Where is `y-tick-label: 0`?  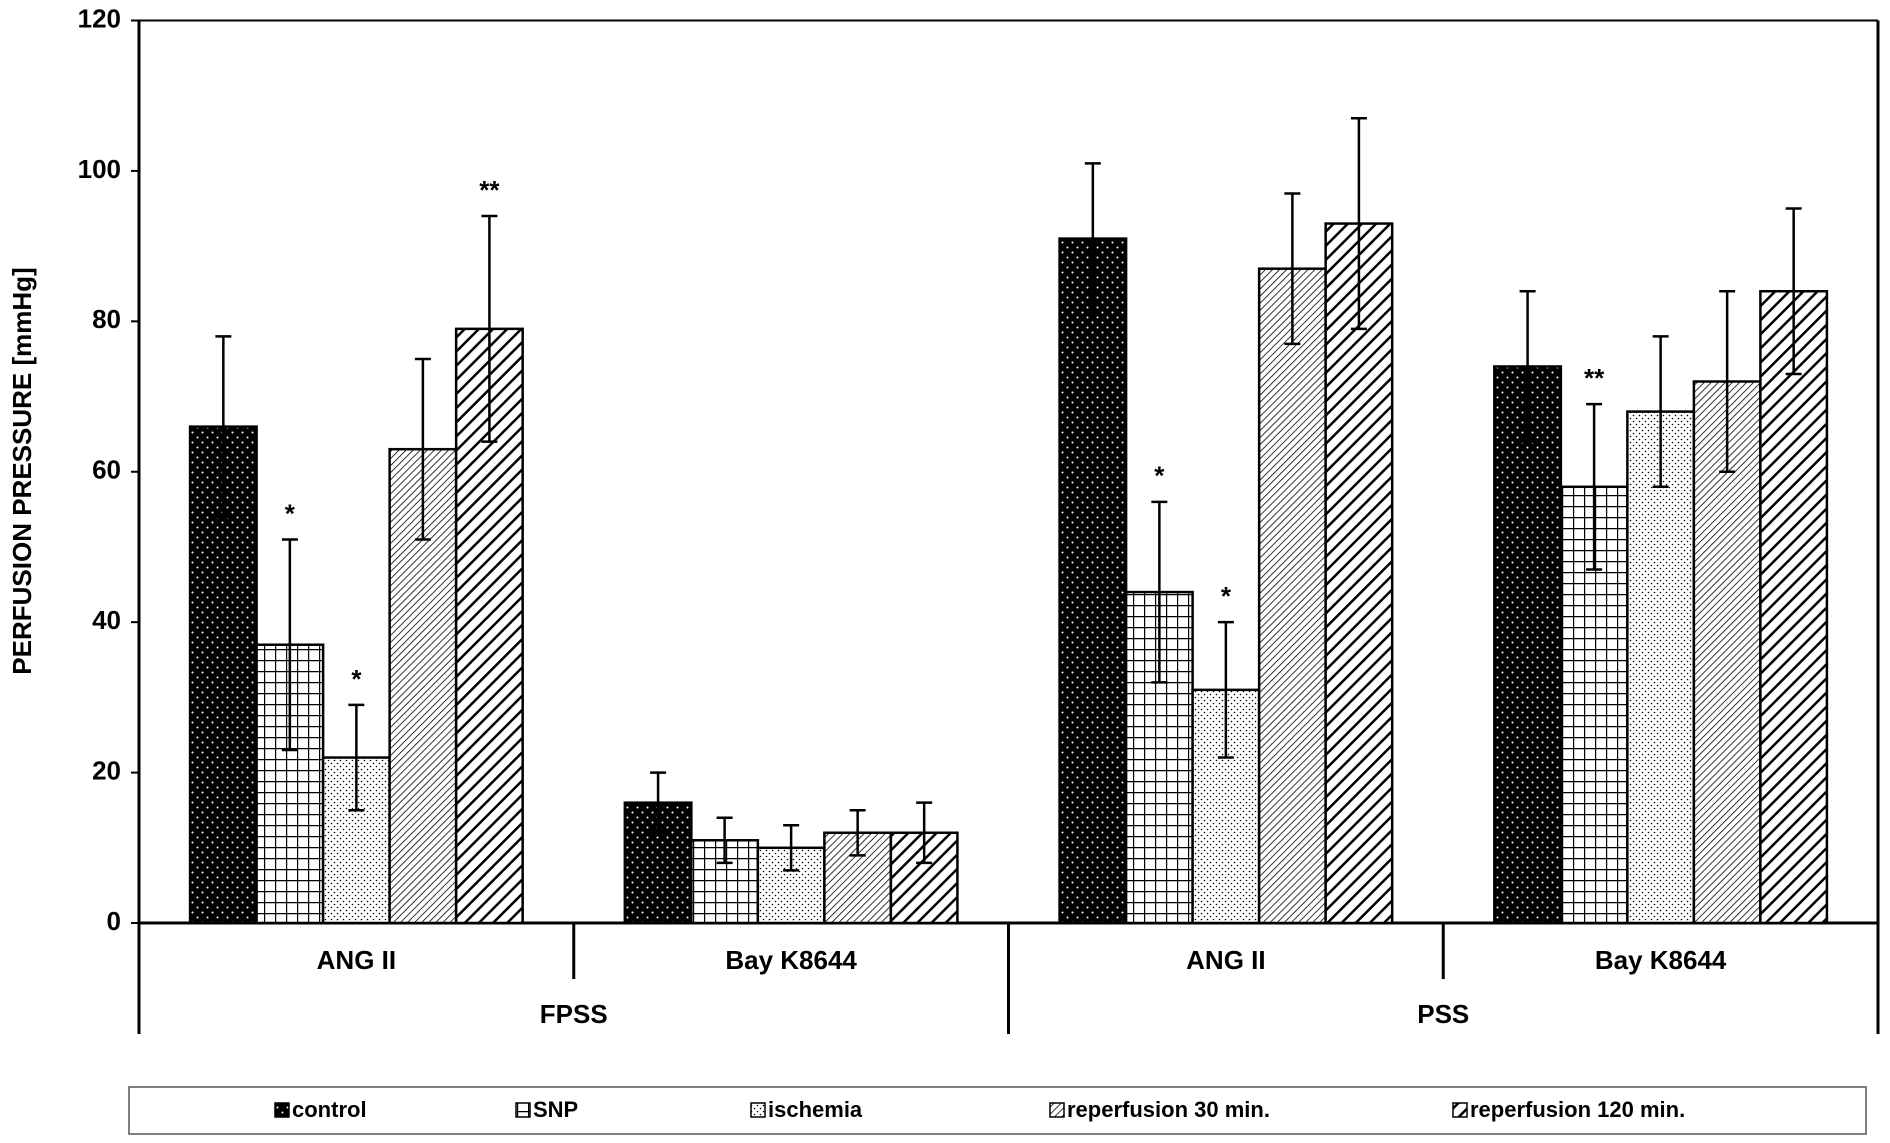 y-tick-label: 0 is located at coordinates (114, 921).